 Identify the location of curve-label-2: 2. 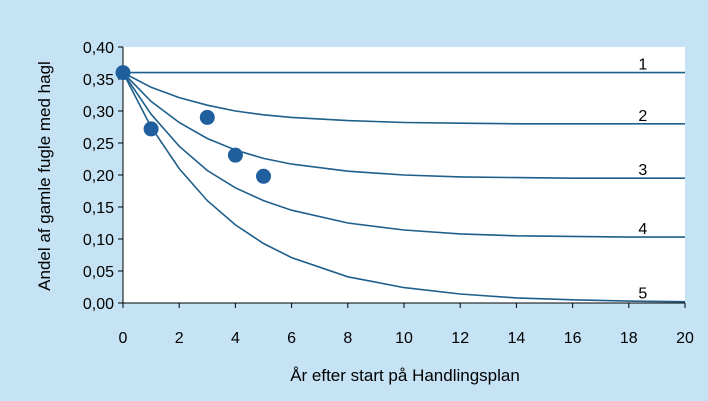
(642, 116).